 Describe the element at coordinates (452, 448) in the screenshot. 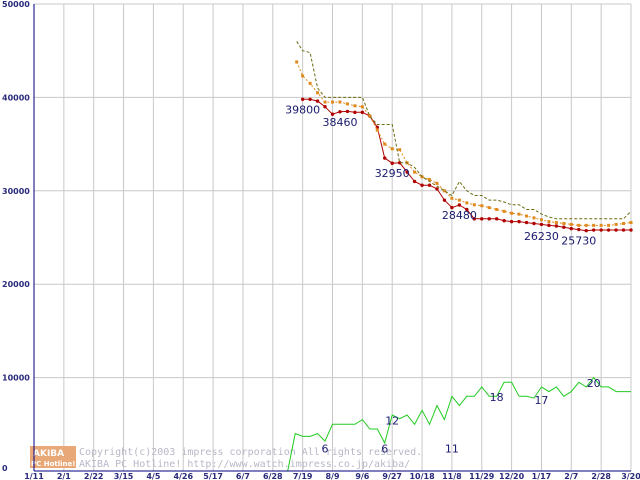

I see `count-data-label: 11` at that location.